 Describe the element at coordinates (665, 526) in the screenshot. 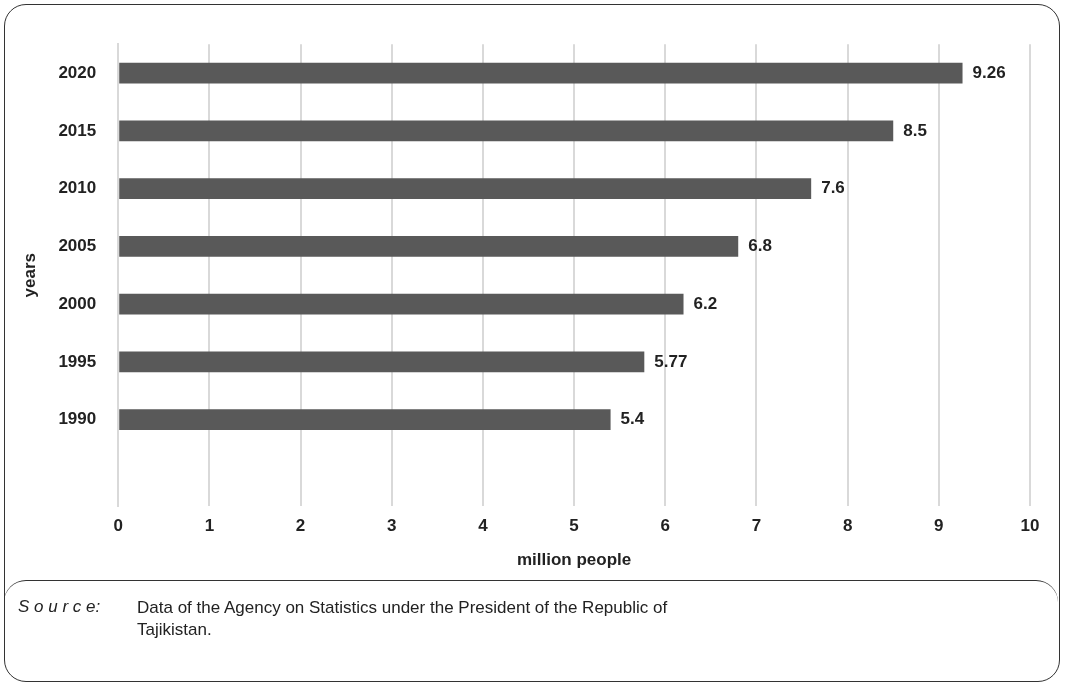

I see `x-tick-label: 6` at that location.